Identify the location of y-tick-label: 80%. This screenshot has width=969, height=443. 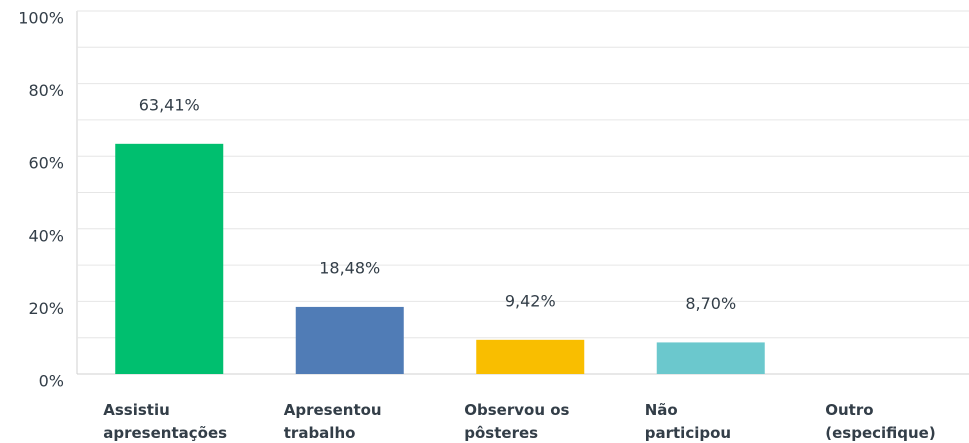
(46, 90).